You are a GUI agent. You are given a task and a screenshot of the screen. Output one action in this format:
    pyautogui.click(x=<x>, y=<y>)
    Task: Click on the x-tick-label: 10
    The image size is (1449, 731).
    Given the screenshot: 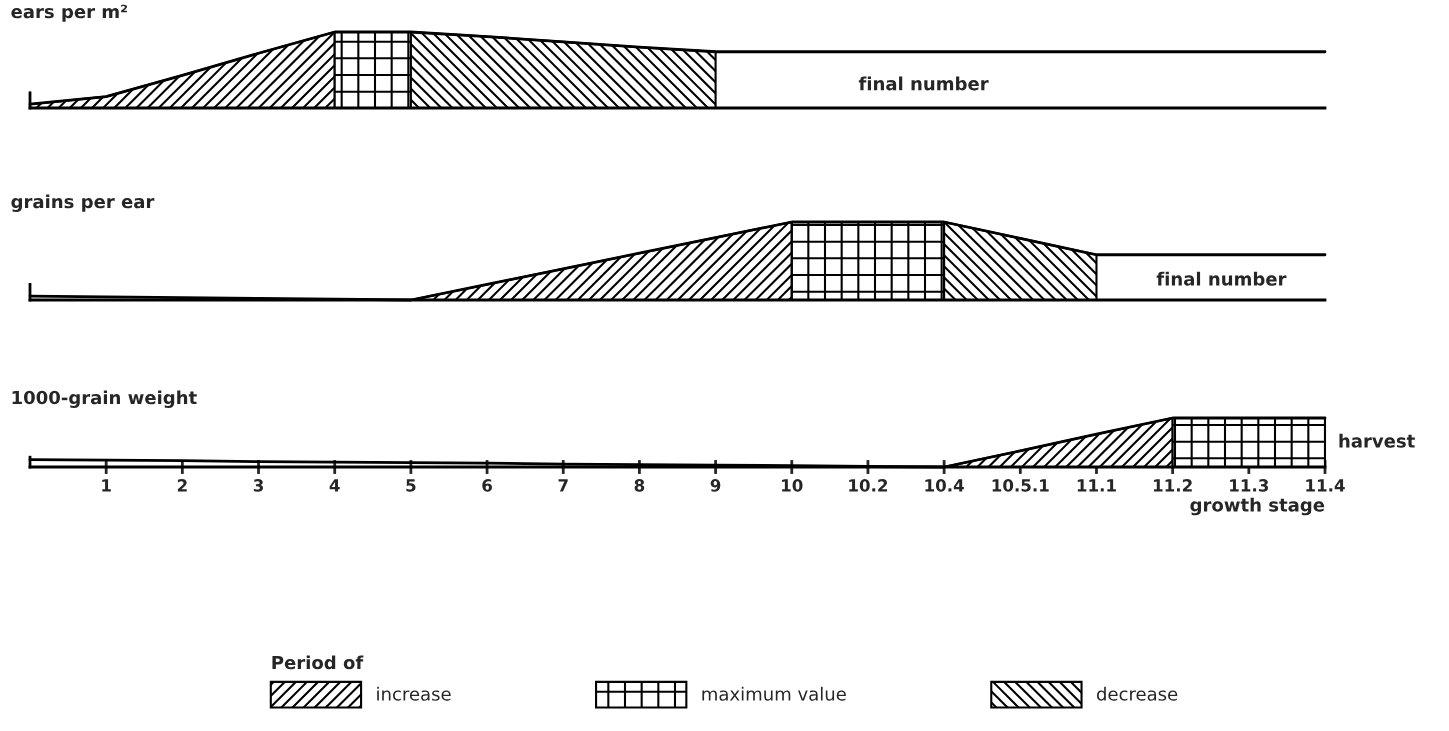 What is the action you would take?
    pyautogui.click(x=792, y=485)
    